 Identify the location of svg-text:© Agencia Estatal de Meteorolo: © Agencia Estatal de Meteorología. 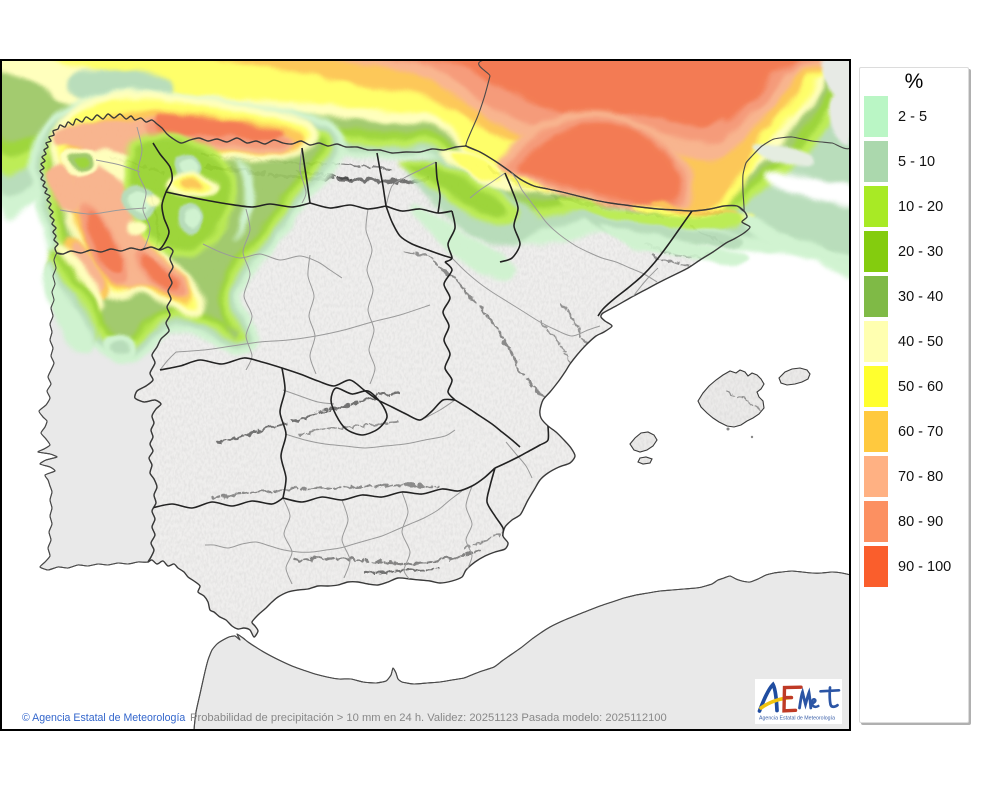
(103, 718).